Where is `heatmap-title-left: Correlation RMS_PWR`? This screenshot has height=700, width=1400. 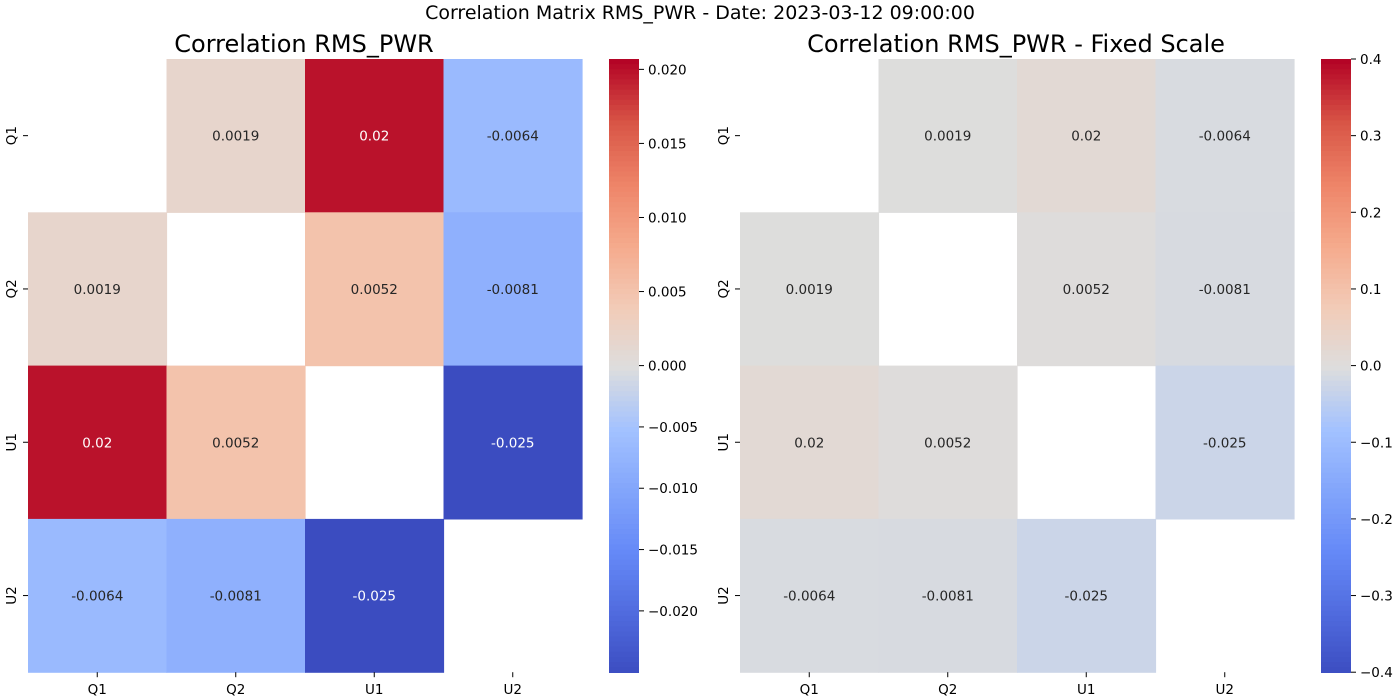
heatmap-title-left: Correlation RMS_PWR is located at coordinates (303, 44).